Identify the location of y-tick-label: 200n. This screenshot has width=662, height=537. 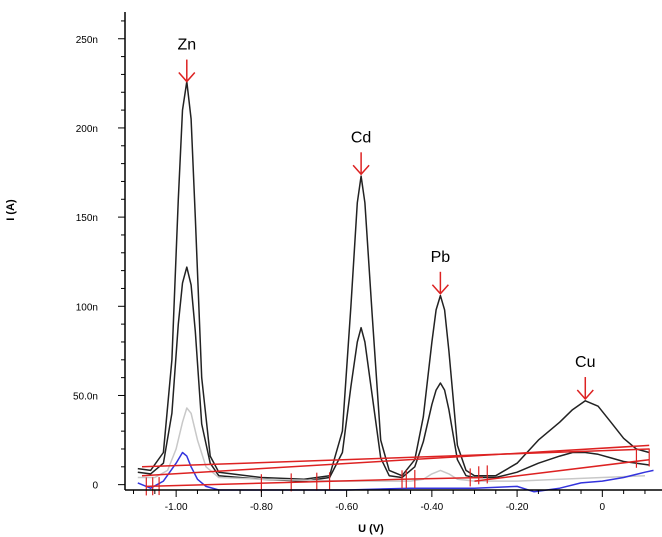
(87, 129).